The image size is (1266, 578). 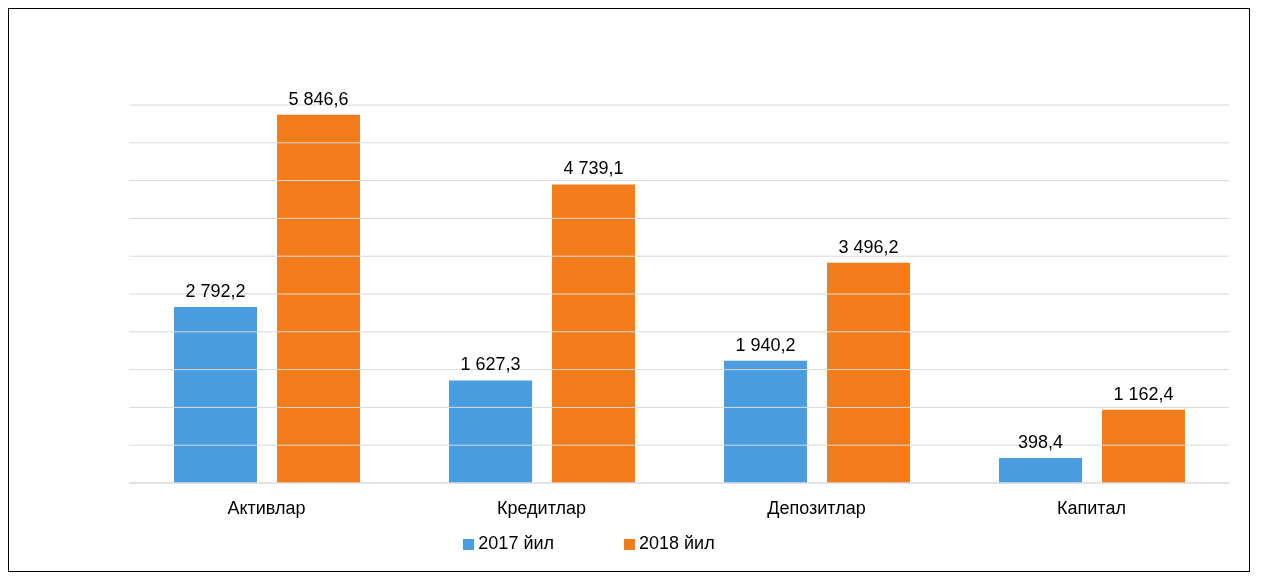 I want to click on data-label: 5 846,6, so click(x=318, y=98).